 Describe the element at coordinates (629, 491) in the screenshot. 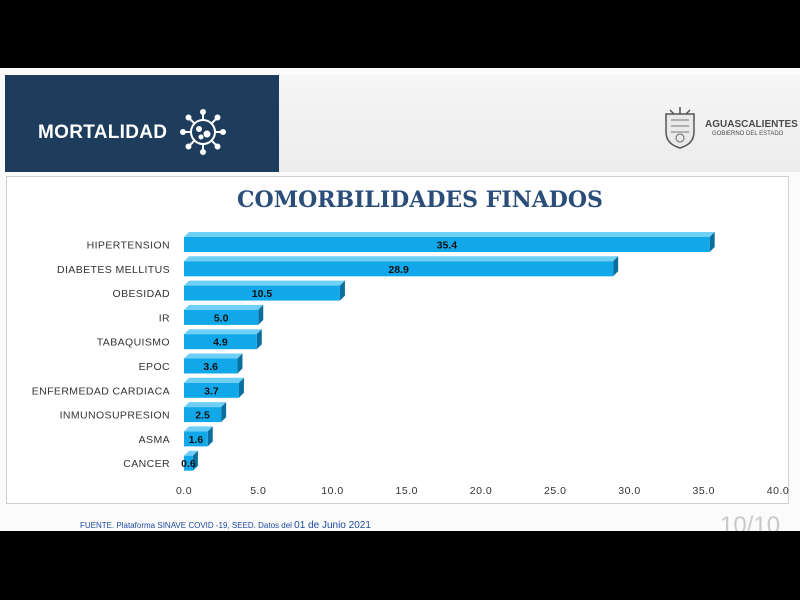

I see `x-tick-label: 30.0` at that location.